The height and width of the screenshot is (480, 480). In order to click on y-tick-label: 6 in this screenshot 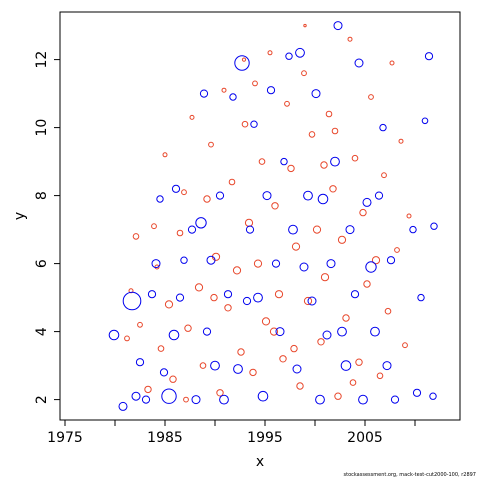, I will do `click(42, 263)`.